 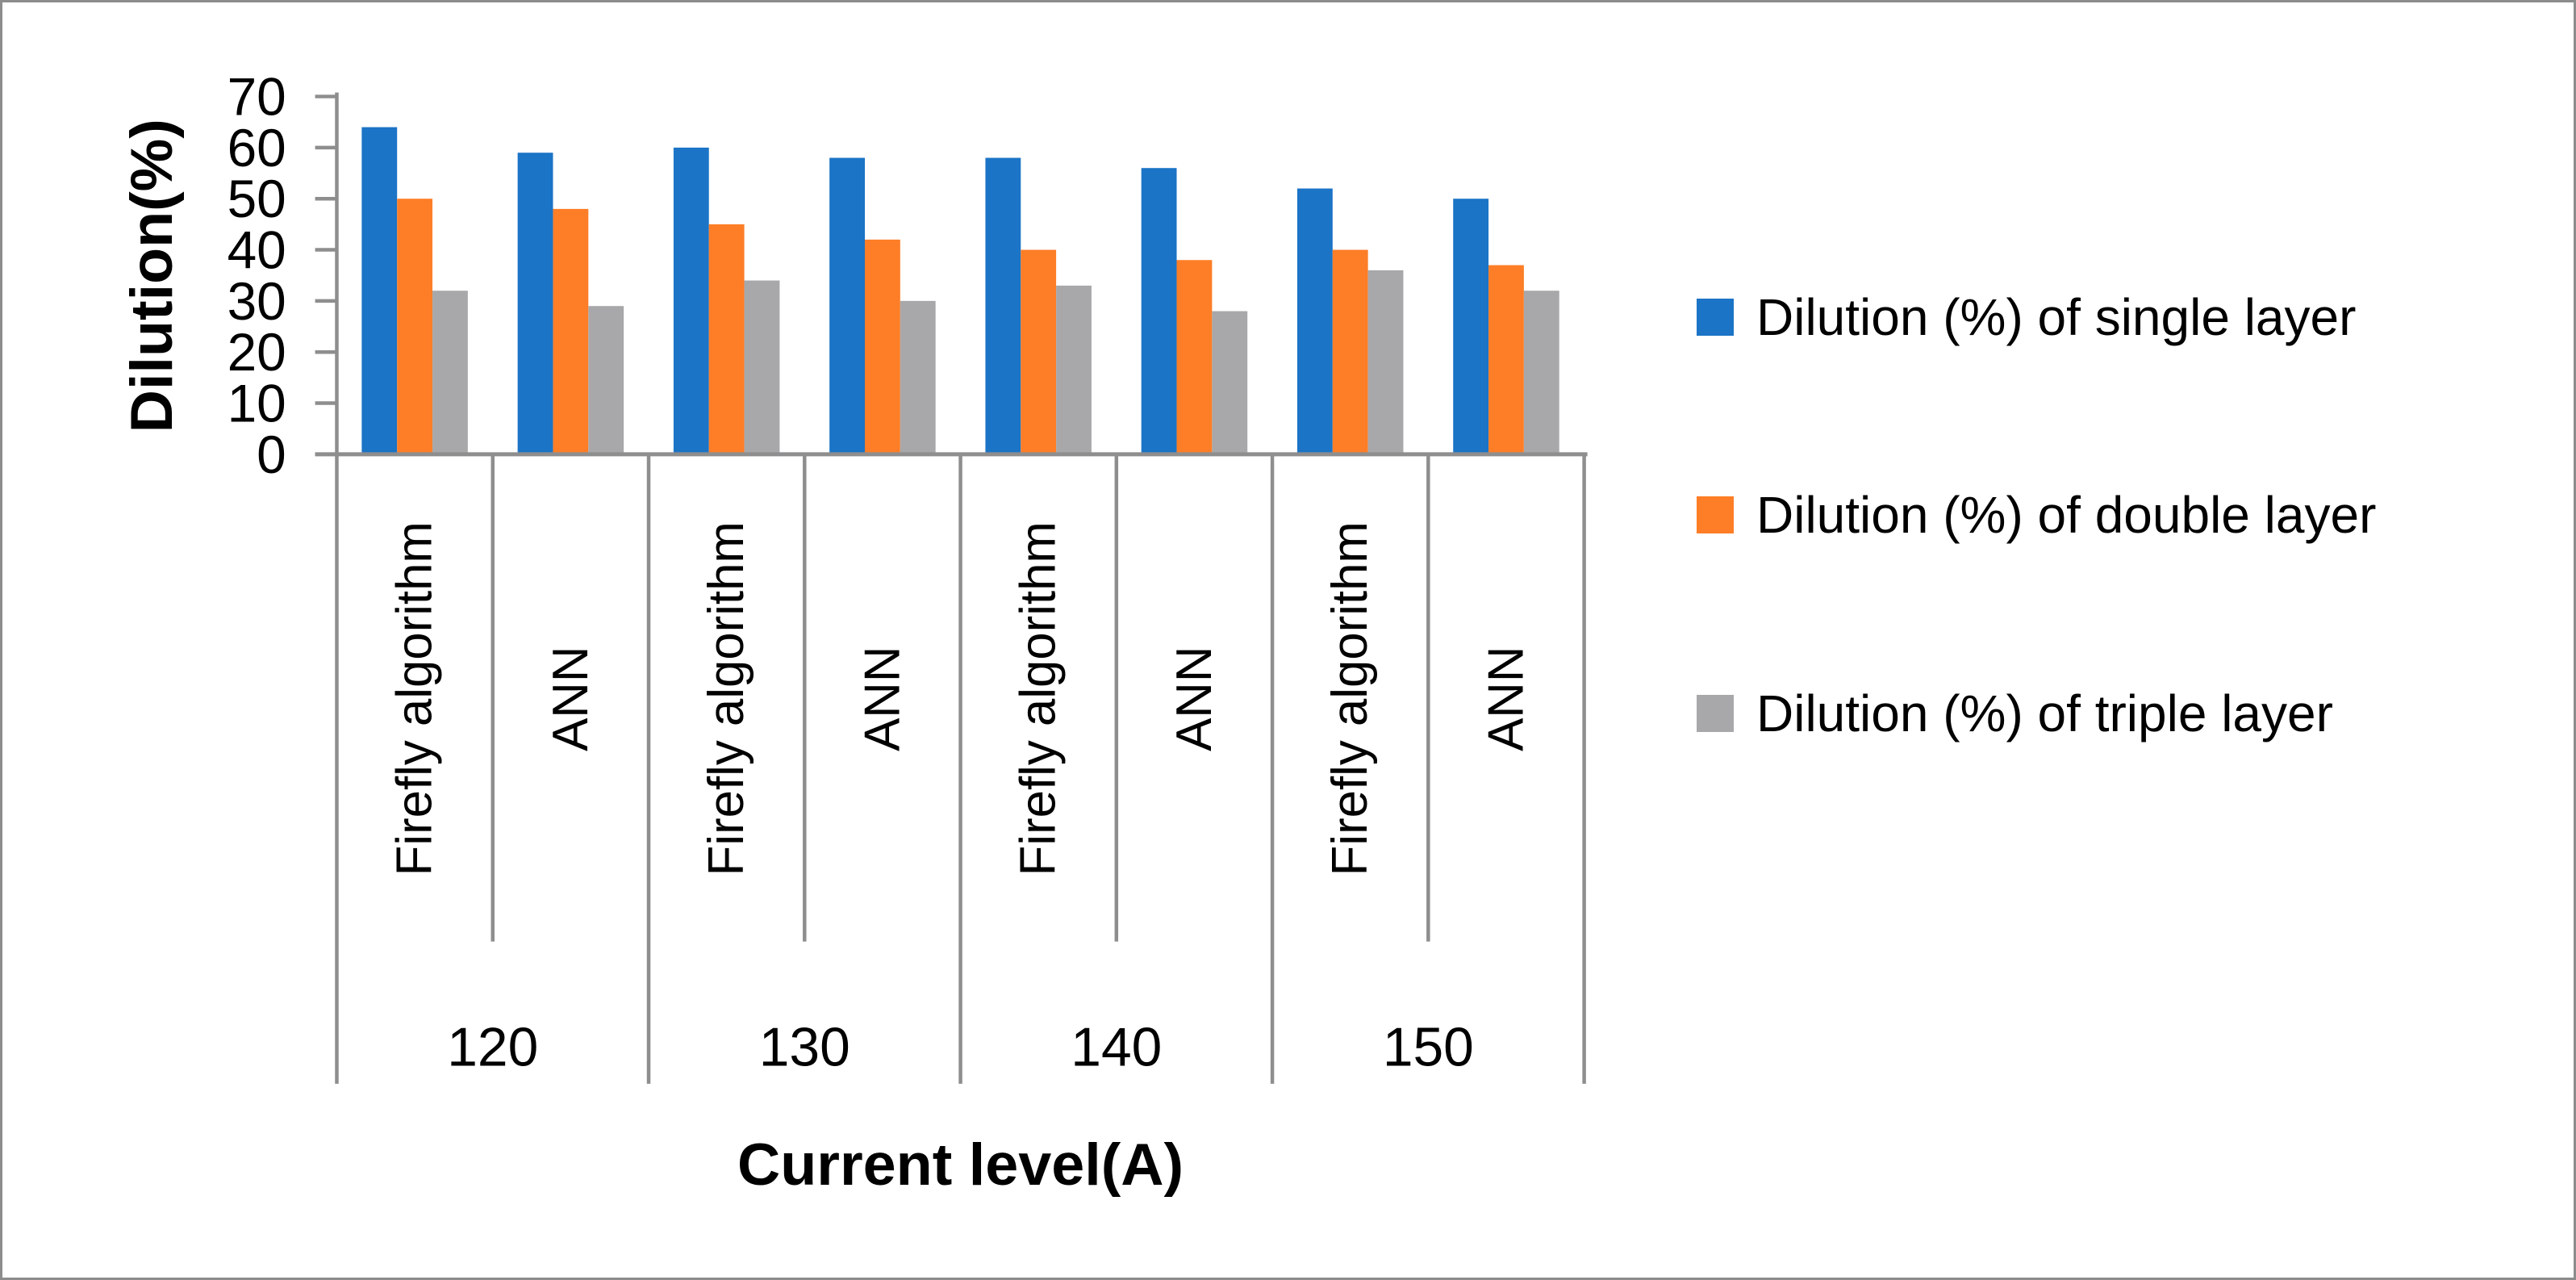 I want to click on bar-series0-cell4, so click(x=1003, y=305).